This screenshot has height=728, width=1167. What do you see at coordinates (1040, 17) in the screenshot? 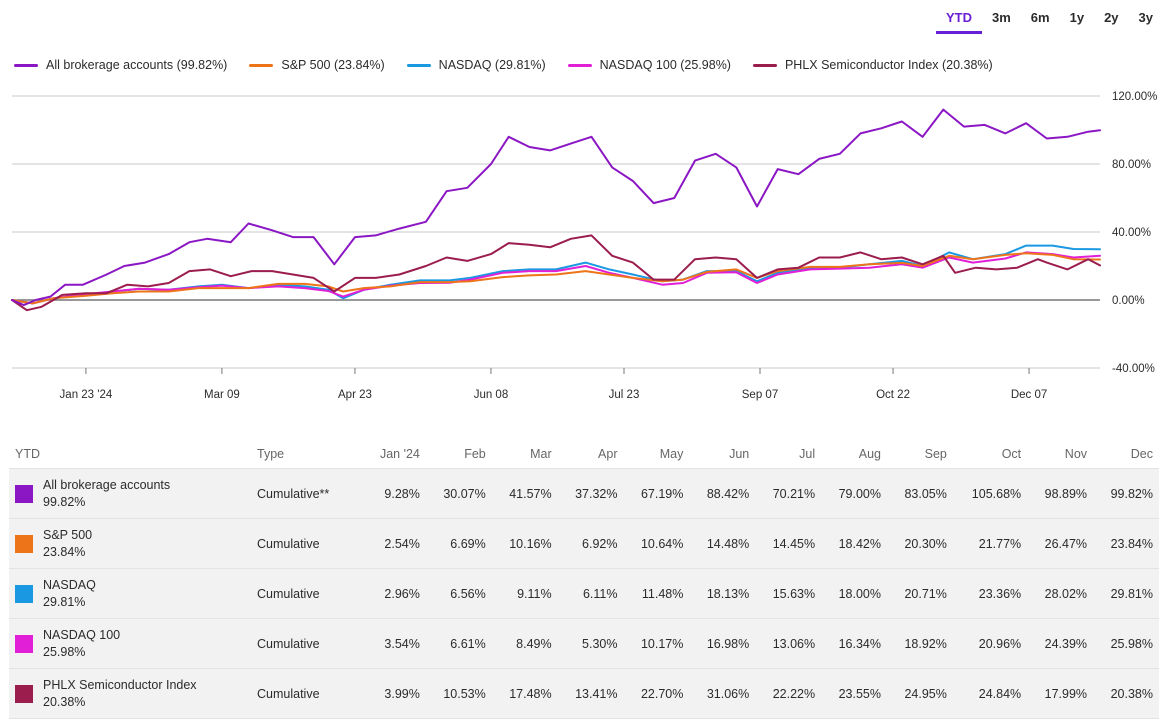
I see `range-tab-6m: 6m` at bounding box center [1040, 17].